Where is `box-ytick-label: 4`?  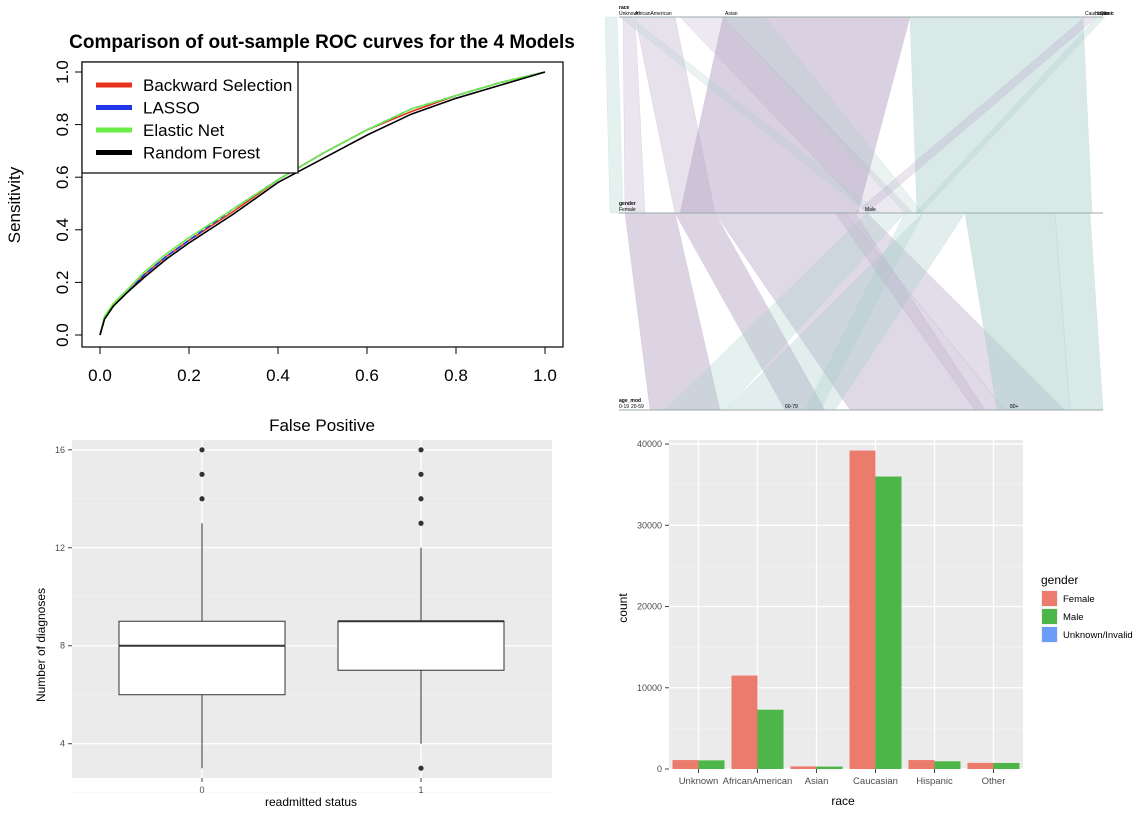 box-ytick-label: 4 is located at coordinates (62, 744).